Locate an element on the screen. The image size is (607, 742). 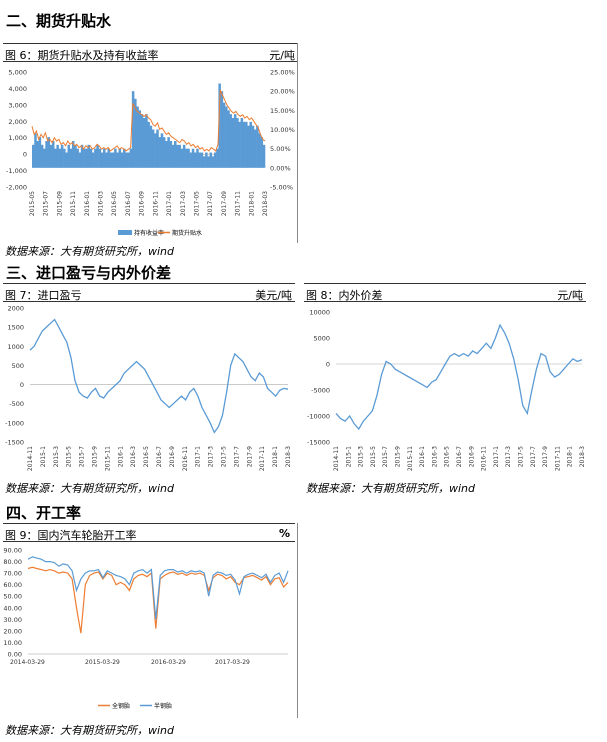
chart8-x-tick-label: 2017-5 is located at coordinates (521, 456).